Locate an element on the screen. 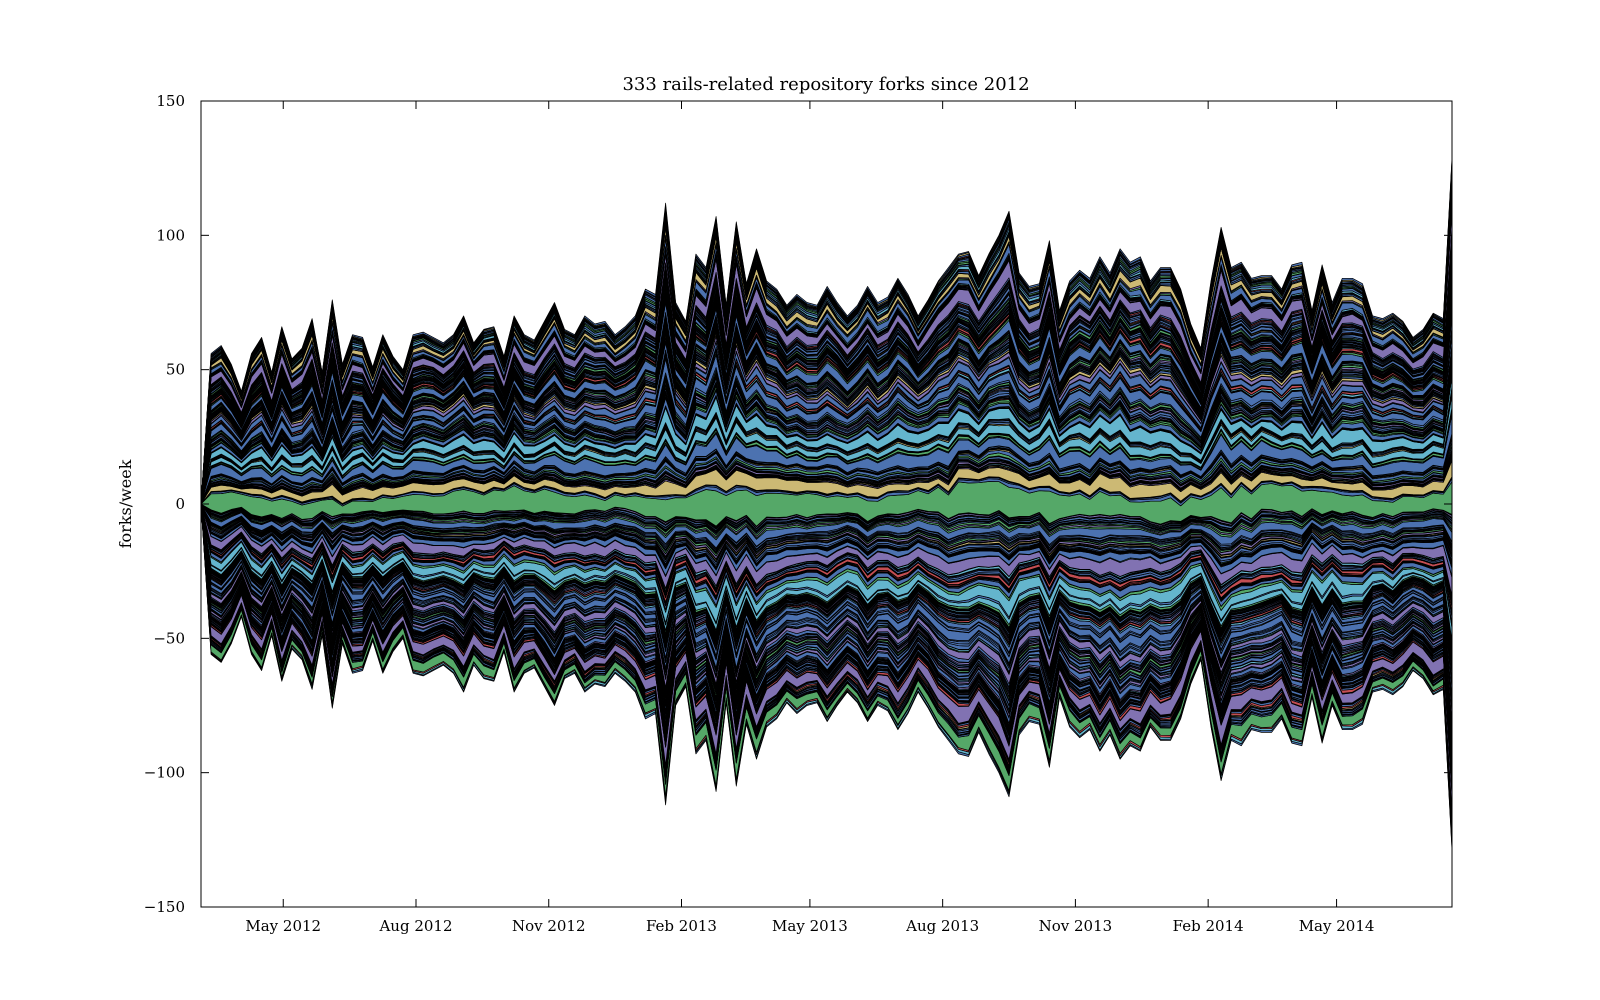 The width and height of the screenshot is (1600, 1000). x-tick-label: Feb 2013 is located at coordinates (681, 926).